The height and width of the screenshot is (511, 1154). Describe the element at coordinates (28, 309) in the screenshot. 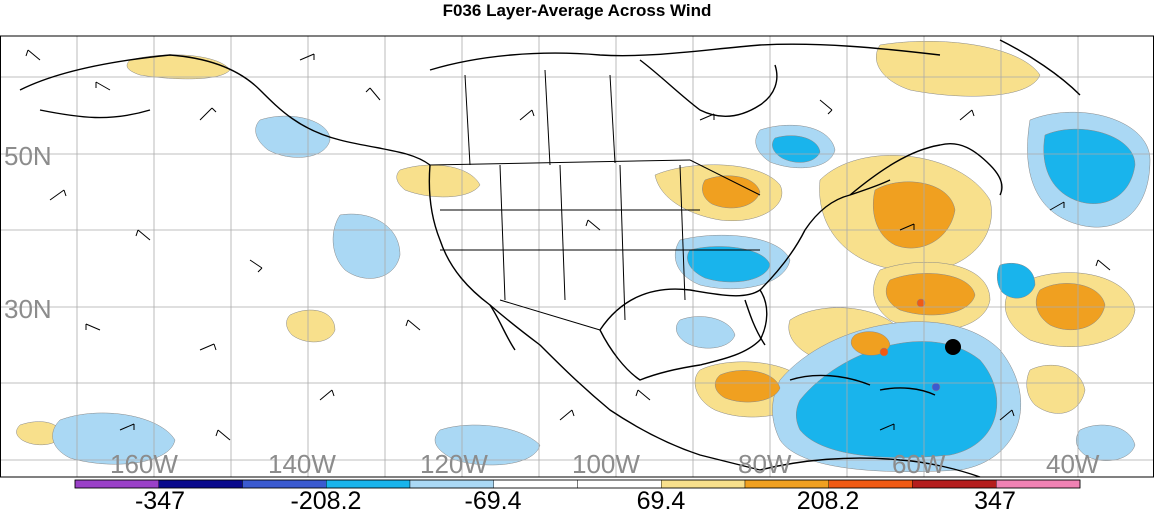

I see `latitude-label-30n: 30N` at that location.